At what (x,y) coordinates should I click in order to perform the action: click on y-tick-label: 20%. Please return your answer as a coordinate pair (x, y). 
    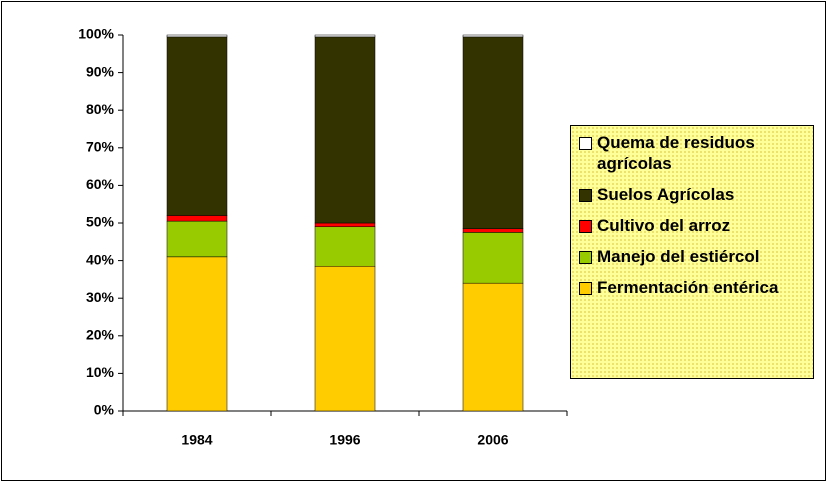
    Looking at the image, I should click on (100, 335).